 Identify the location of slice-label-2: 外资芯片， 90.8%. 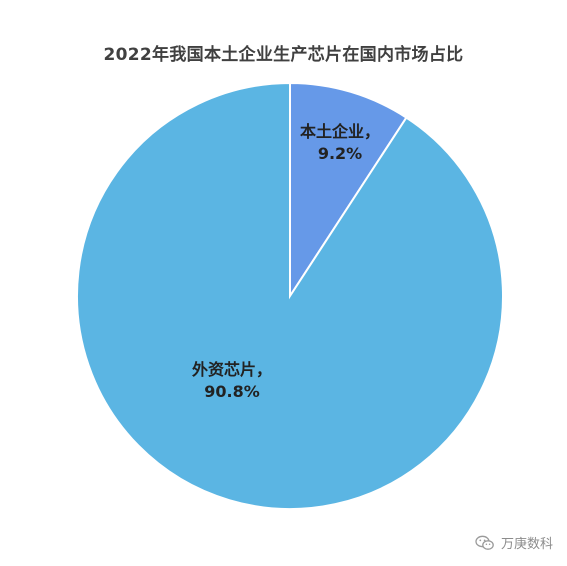
(231, 380).